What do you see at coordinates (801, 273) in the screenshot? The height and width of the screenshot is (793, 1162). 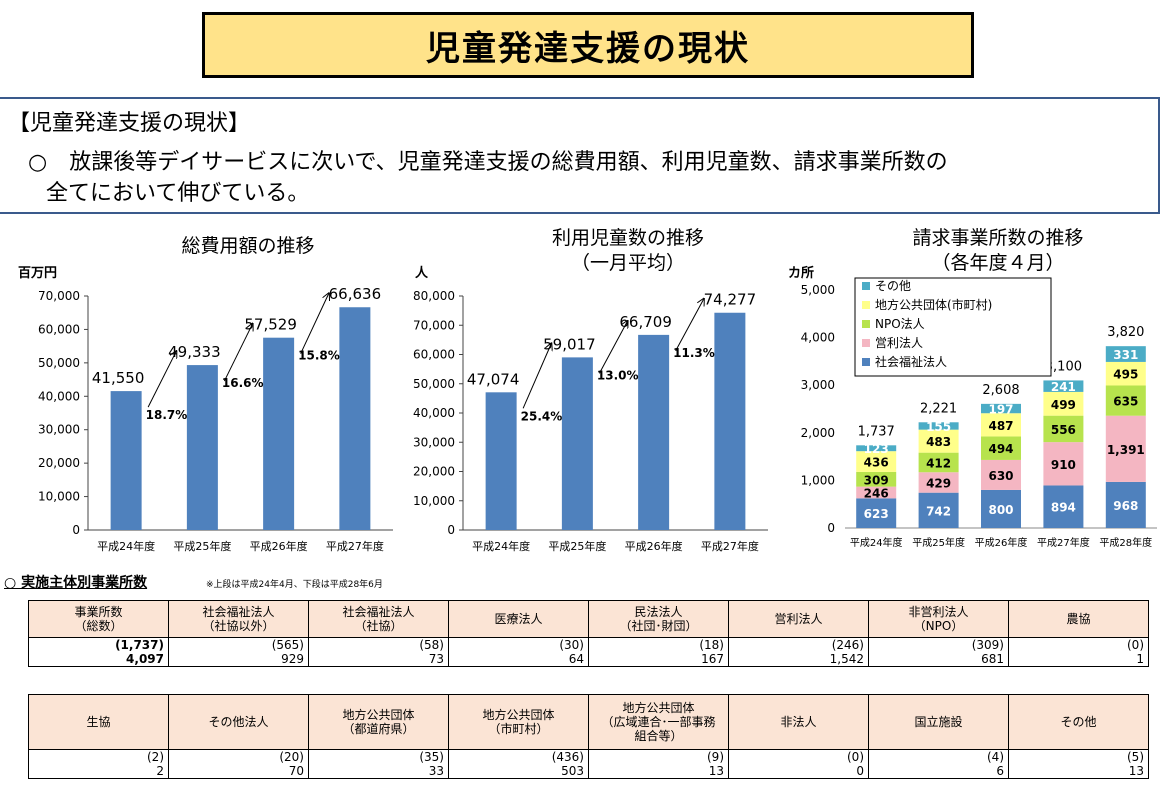 I see `y-axis-unit: カ所` at bounding box center [801, 273].